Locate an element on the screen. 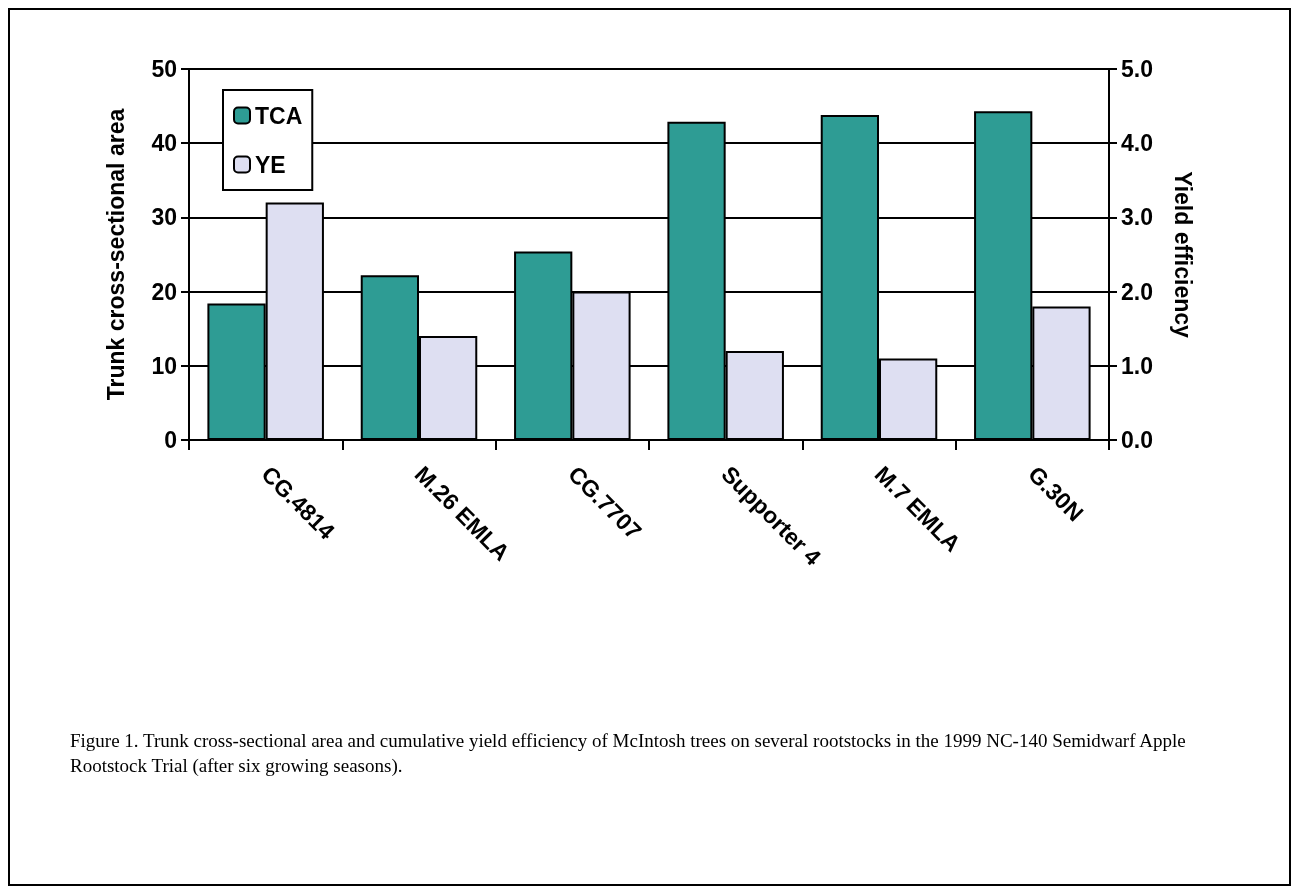 The height and width of the screenshot is (894, 1299). y-tick-label: 20 is located at coordinates (164, 291).